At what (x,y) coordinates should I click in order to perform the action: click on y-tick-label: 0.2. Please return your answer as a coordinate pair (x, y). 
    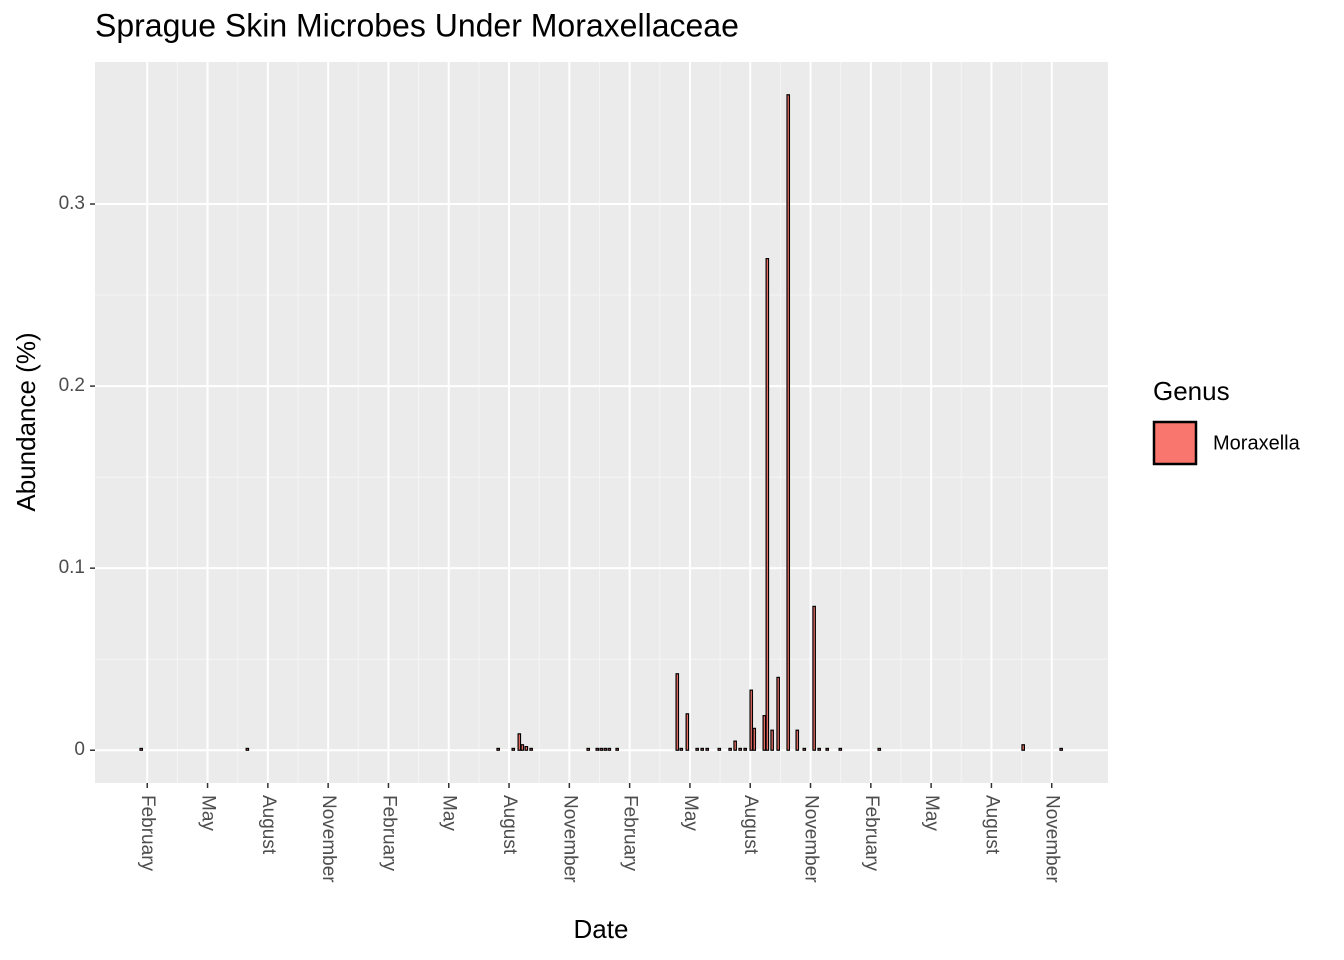
    Looking at the image, I should click on (72, 385).